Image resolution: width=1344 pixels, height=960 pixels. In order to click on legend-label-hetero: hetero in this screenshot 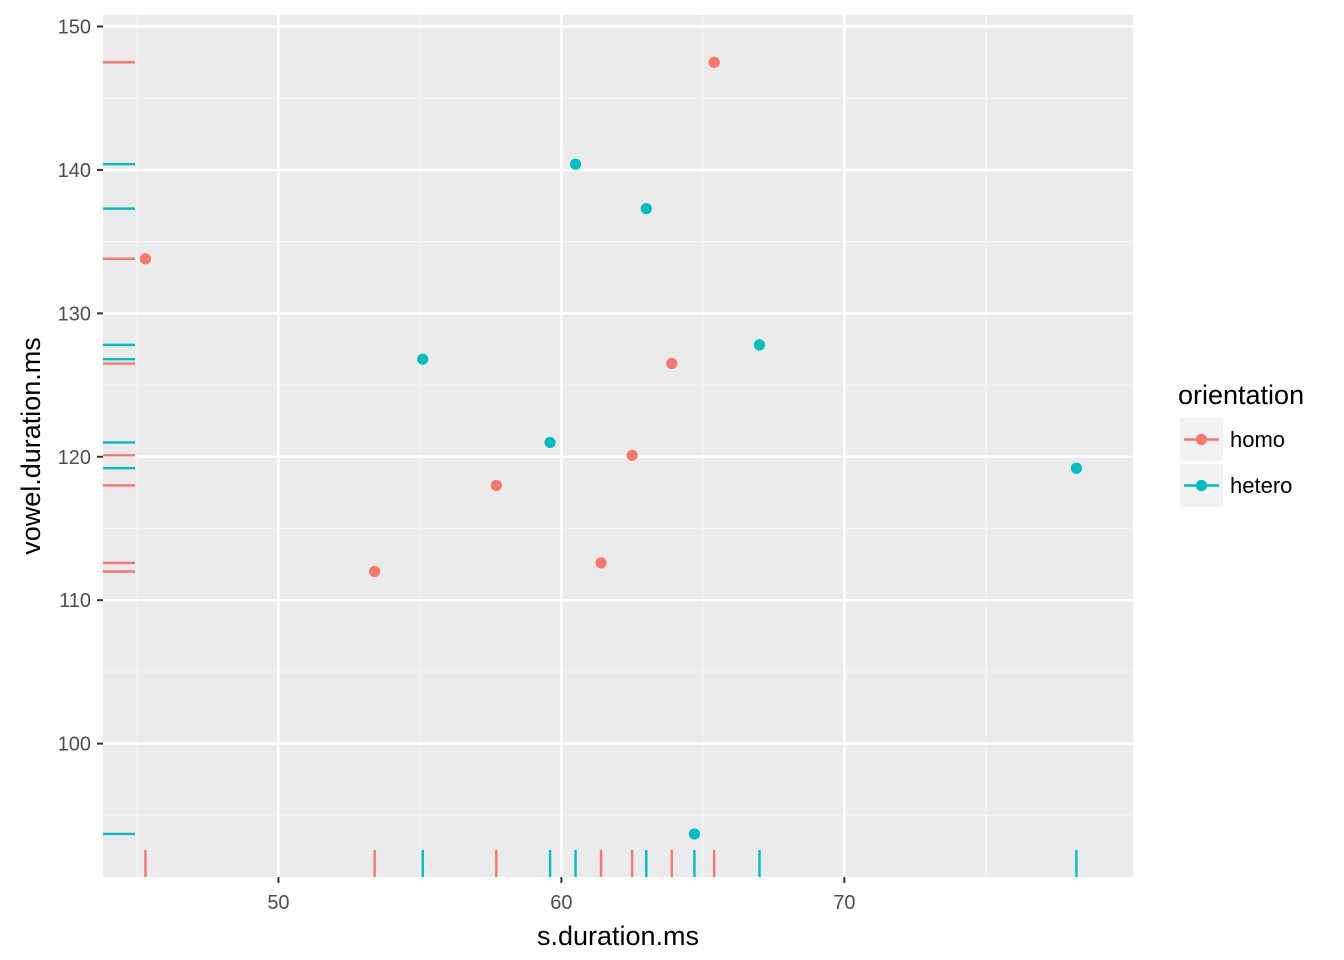, I will do `click(1261, 485)`.